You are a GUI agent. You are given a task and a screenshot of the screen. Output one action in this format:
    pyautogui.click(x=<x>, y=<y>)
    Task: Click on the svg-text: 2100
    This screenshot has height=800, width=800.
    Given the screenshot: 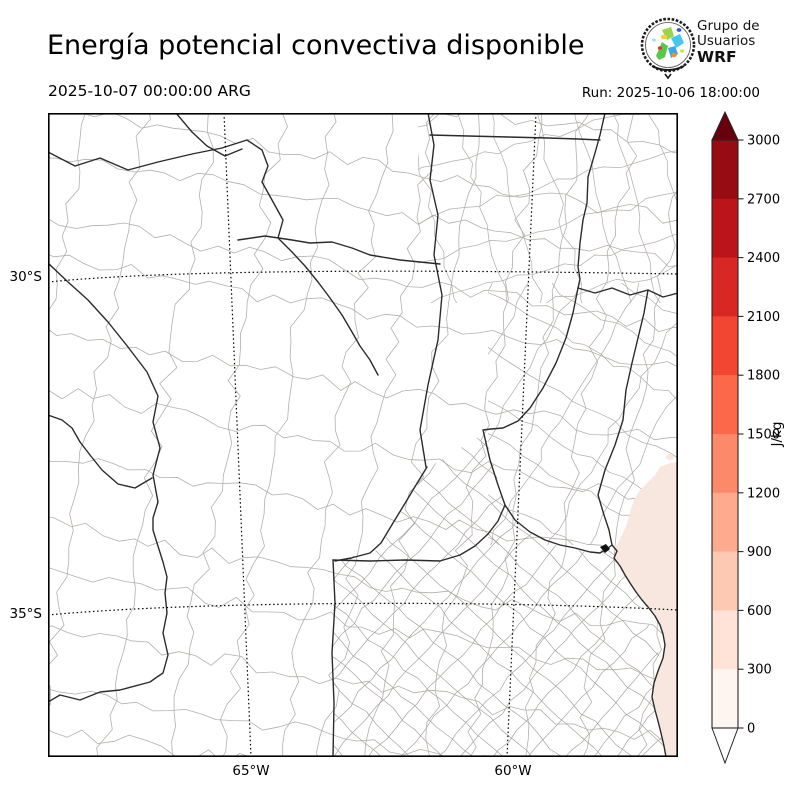 What is the action you would take?
    pyautogui.click(x=763, y=317)
    